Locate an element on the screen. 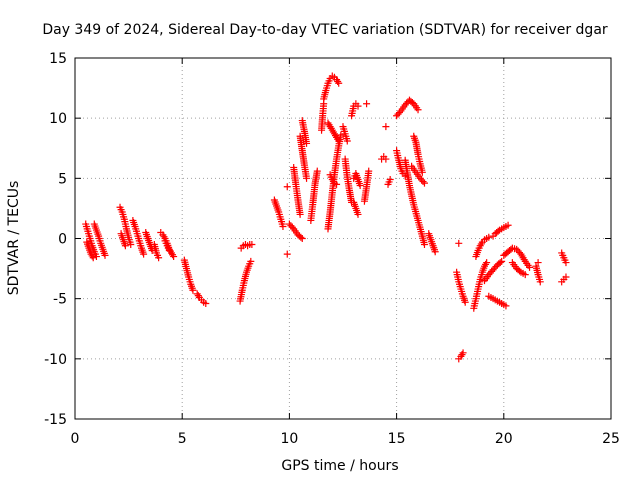  x-tick-label: 10 is located at coordinates (289, 439).